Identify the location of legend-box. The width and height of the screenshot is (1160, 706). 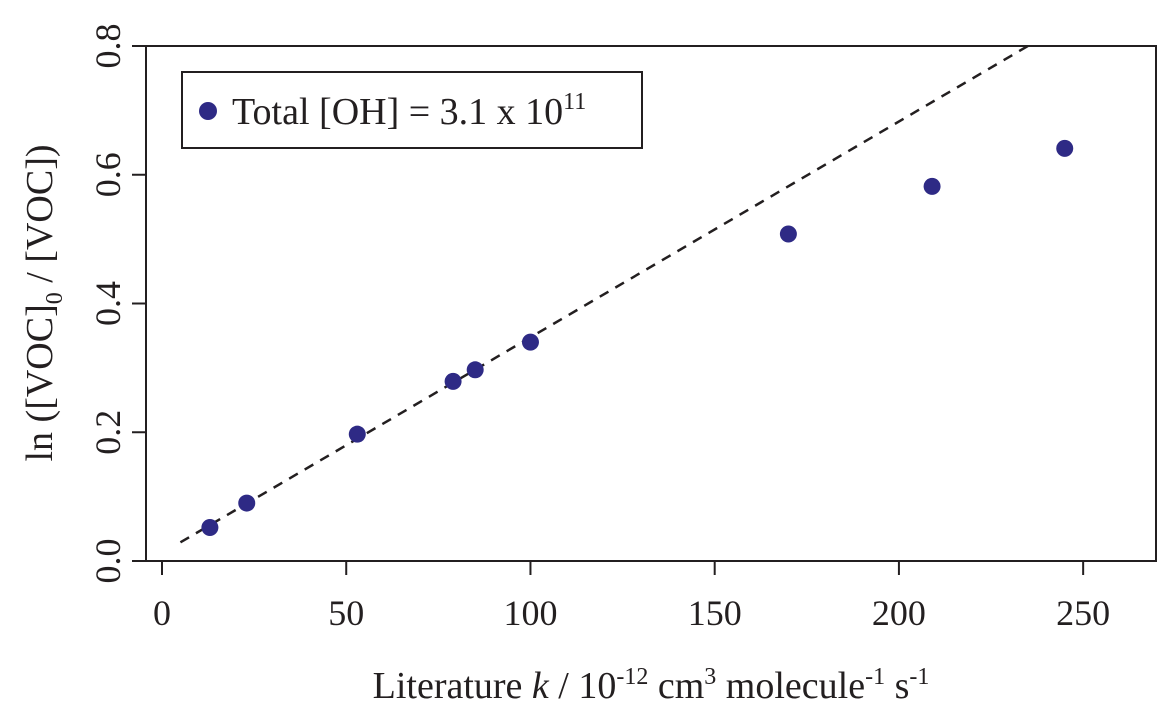
(412, 110).